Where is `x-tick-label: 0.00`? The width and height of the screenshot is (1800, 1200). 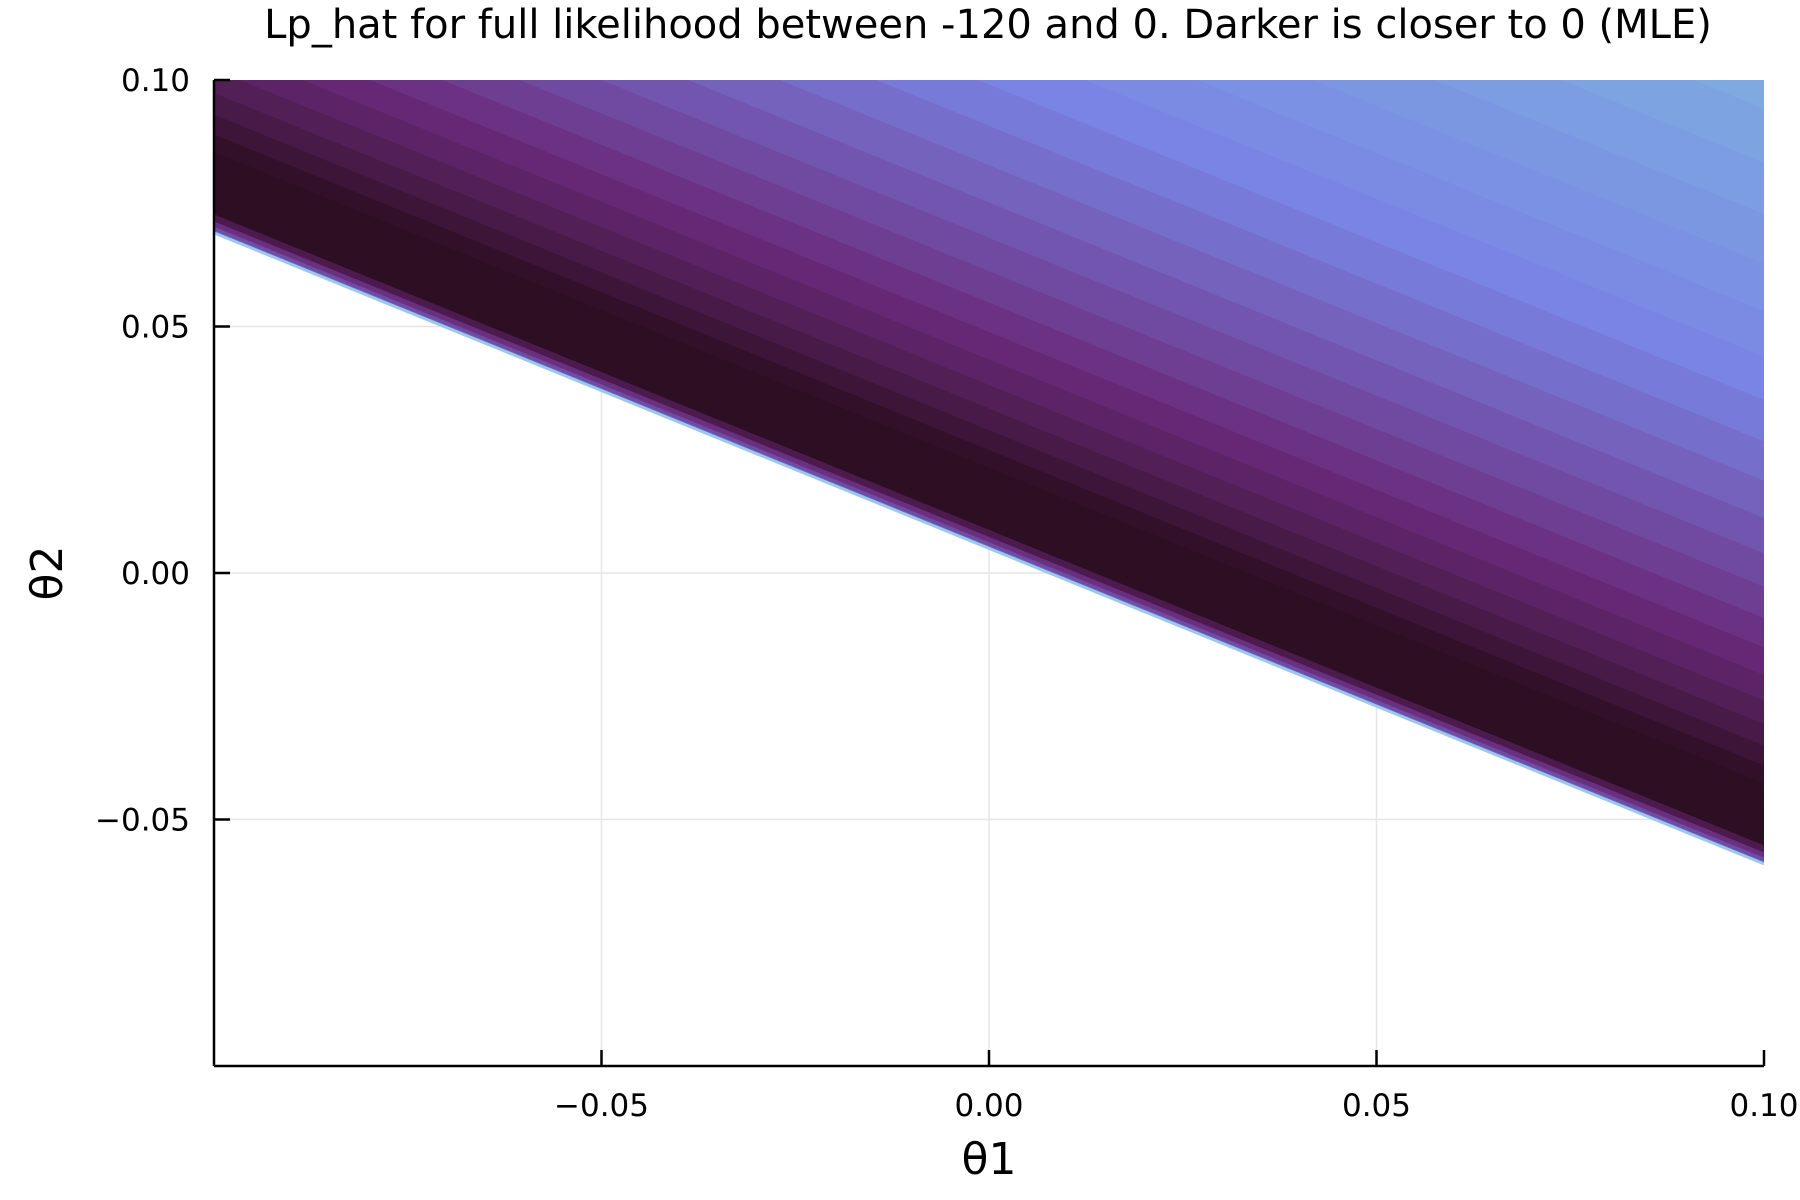
x-tick-label: 0.00 is located at coordinates (988, 1106).